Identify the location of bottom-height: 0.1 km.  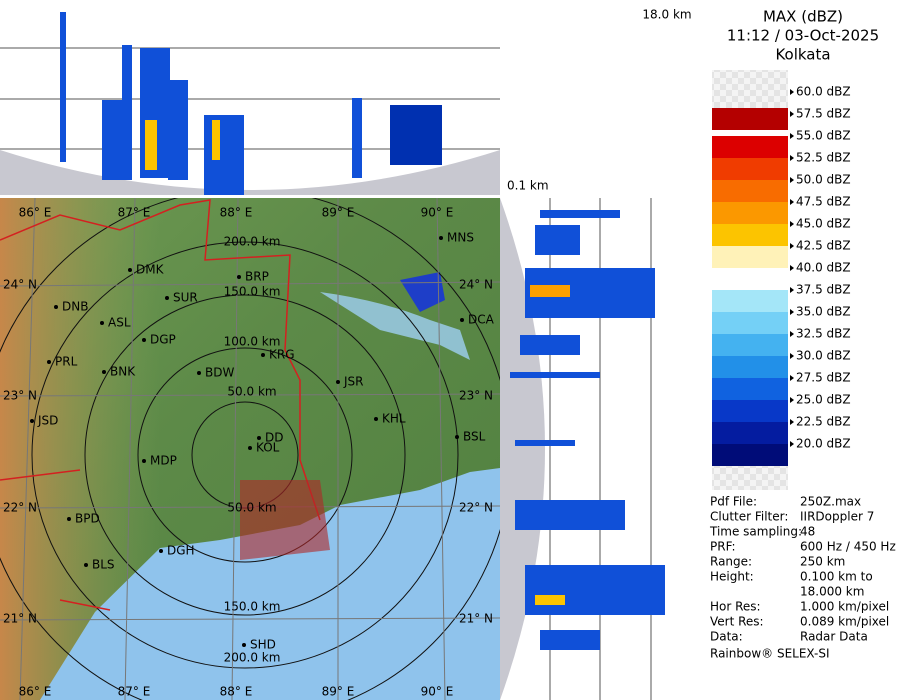
(528, 186).